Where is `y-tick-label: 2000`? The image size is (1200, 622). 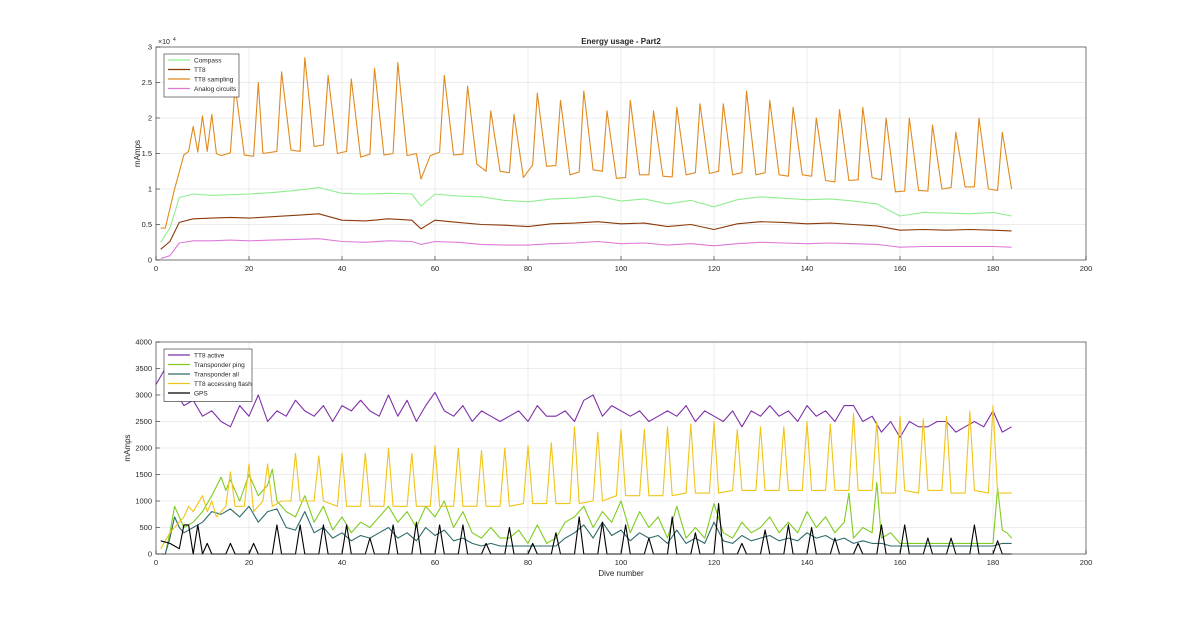
y-tick-label: 2000 is located at coordinates (143, 448).